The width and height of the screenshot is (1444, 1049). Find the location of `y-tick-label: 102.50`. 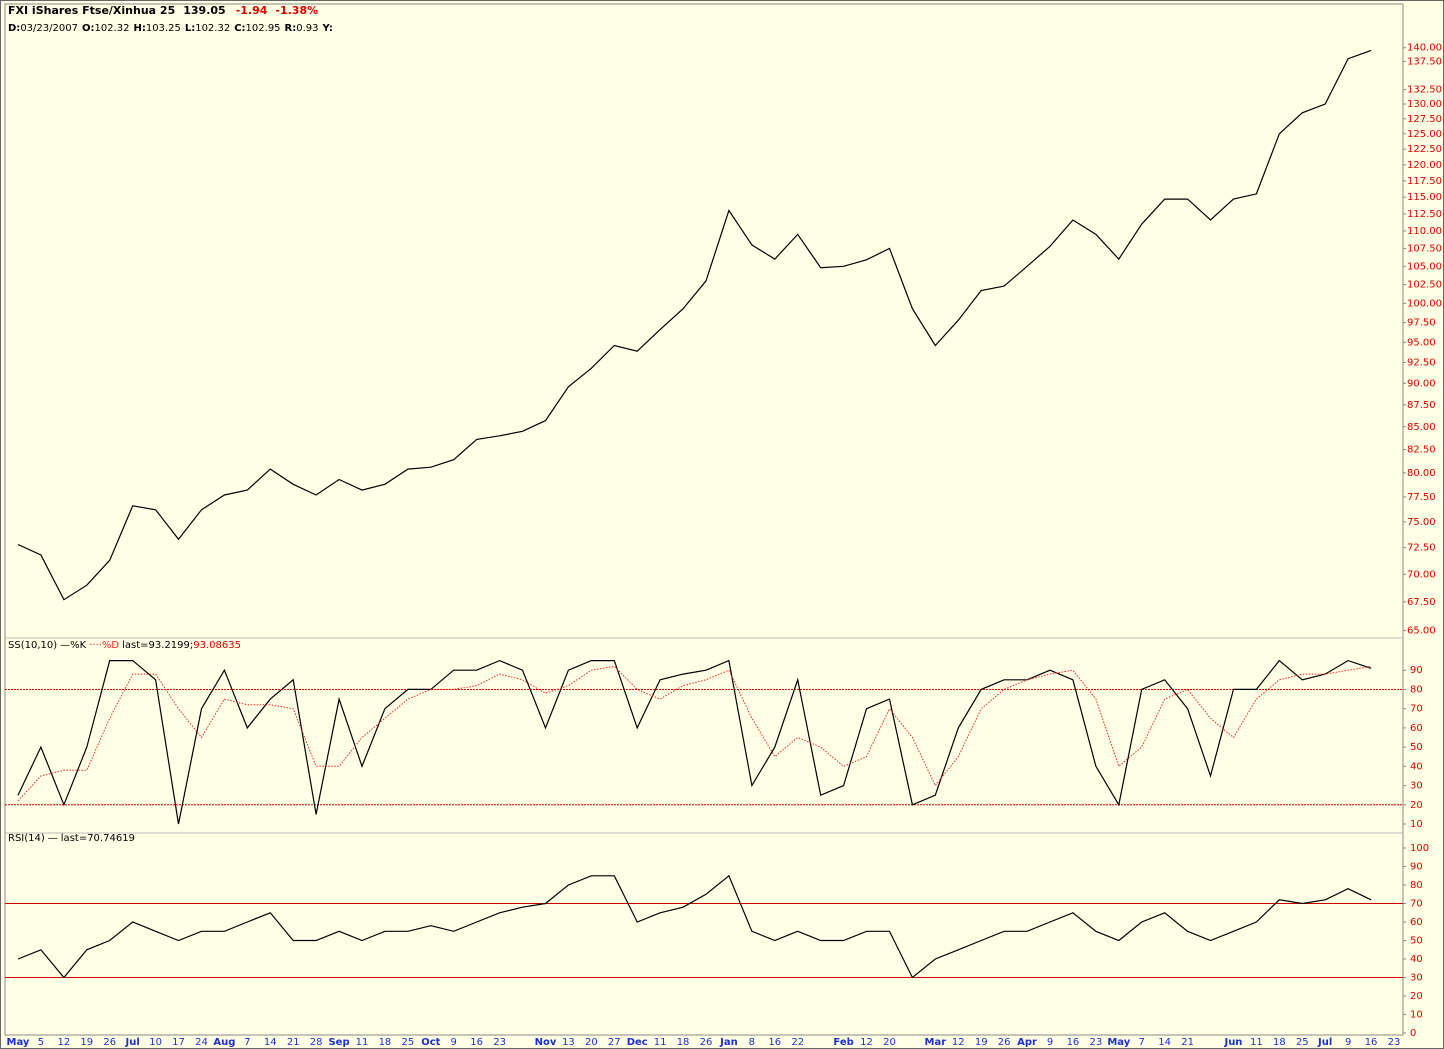

y-tick-label: 102.50 is located at coordinates (1424, 285).